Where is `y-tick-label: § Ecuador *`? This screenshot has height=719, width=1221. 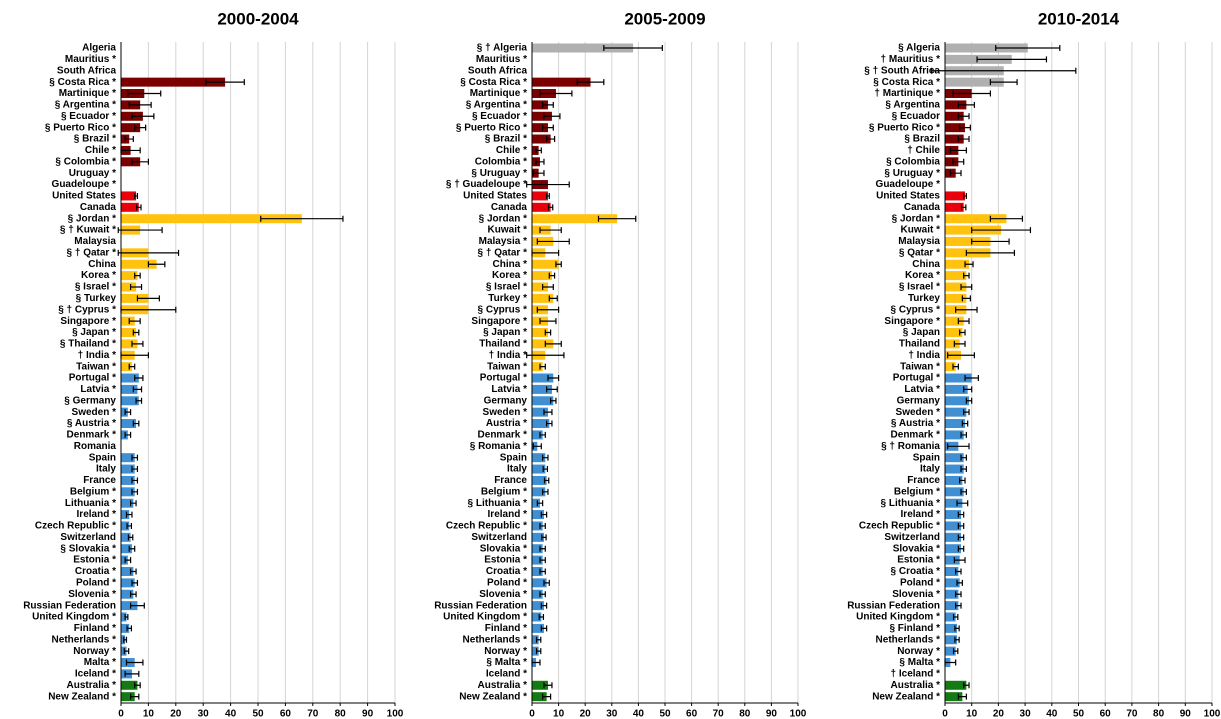
y-tick-label: § Ecuador * is located at coordinates (499, 116).